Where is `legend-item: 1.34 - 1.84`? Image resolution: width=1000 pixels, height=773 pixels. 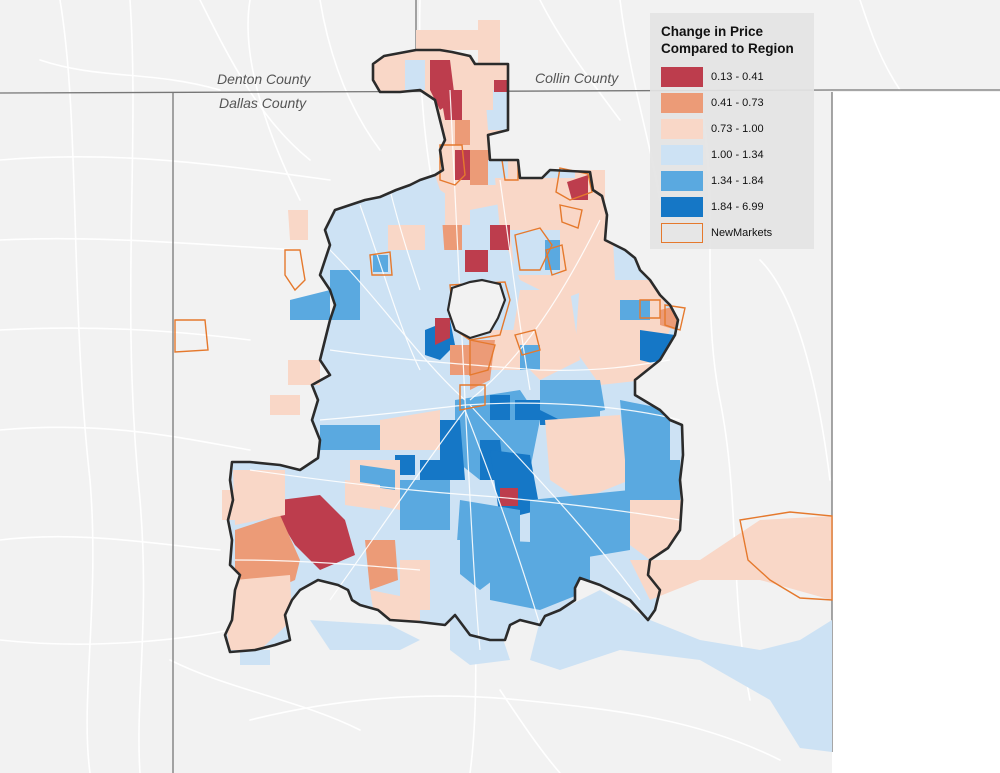 legend-item: 1.34 - 1.84 is located at coordinates (737, 181).